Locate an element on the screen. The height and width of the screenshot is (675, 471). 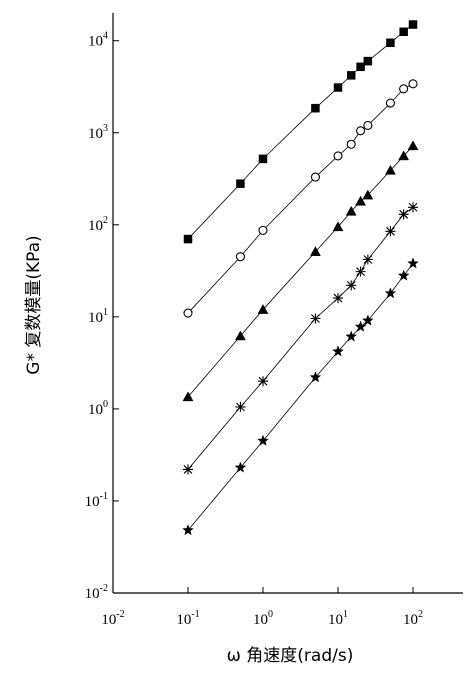
x-axis-title: ω 角速度(rad/s) is located at coordinates (290, 656).